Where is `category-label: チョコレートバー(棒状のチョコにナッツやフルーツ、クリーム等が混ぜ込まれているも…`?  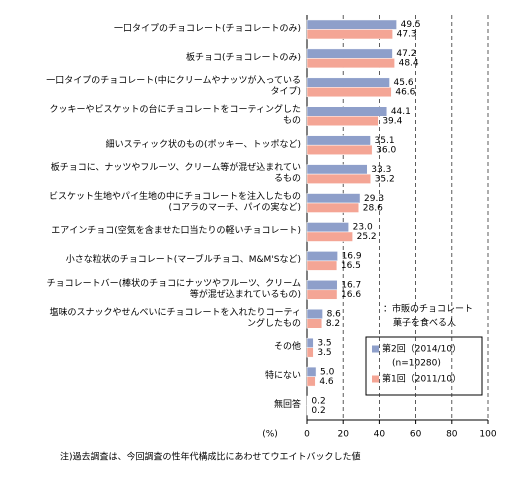 category-label: チョコレートバー(棒状のチョコにナッツやフルーツ、クリーム等が混ぜ込まれているも… is located at coordinates (173, 289).